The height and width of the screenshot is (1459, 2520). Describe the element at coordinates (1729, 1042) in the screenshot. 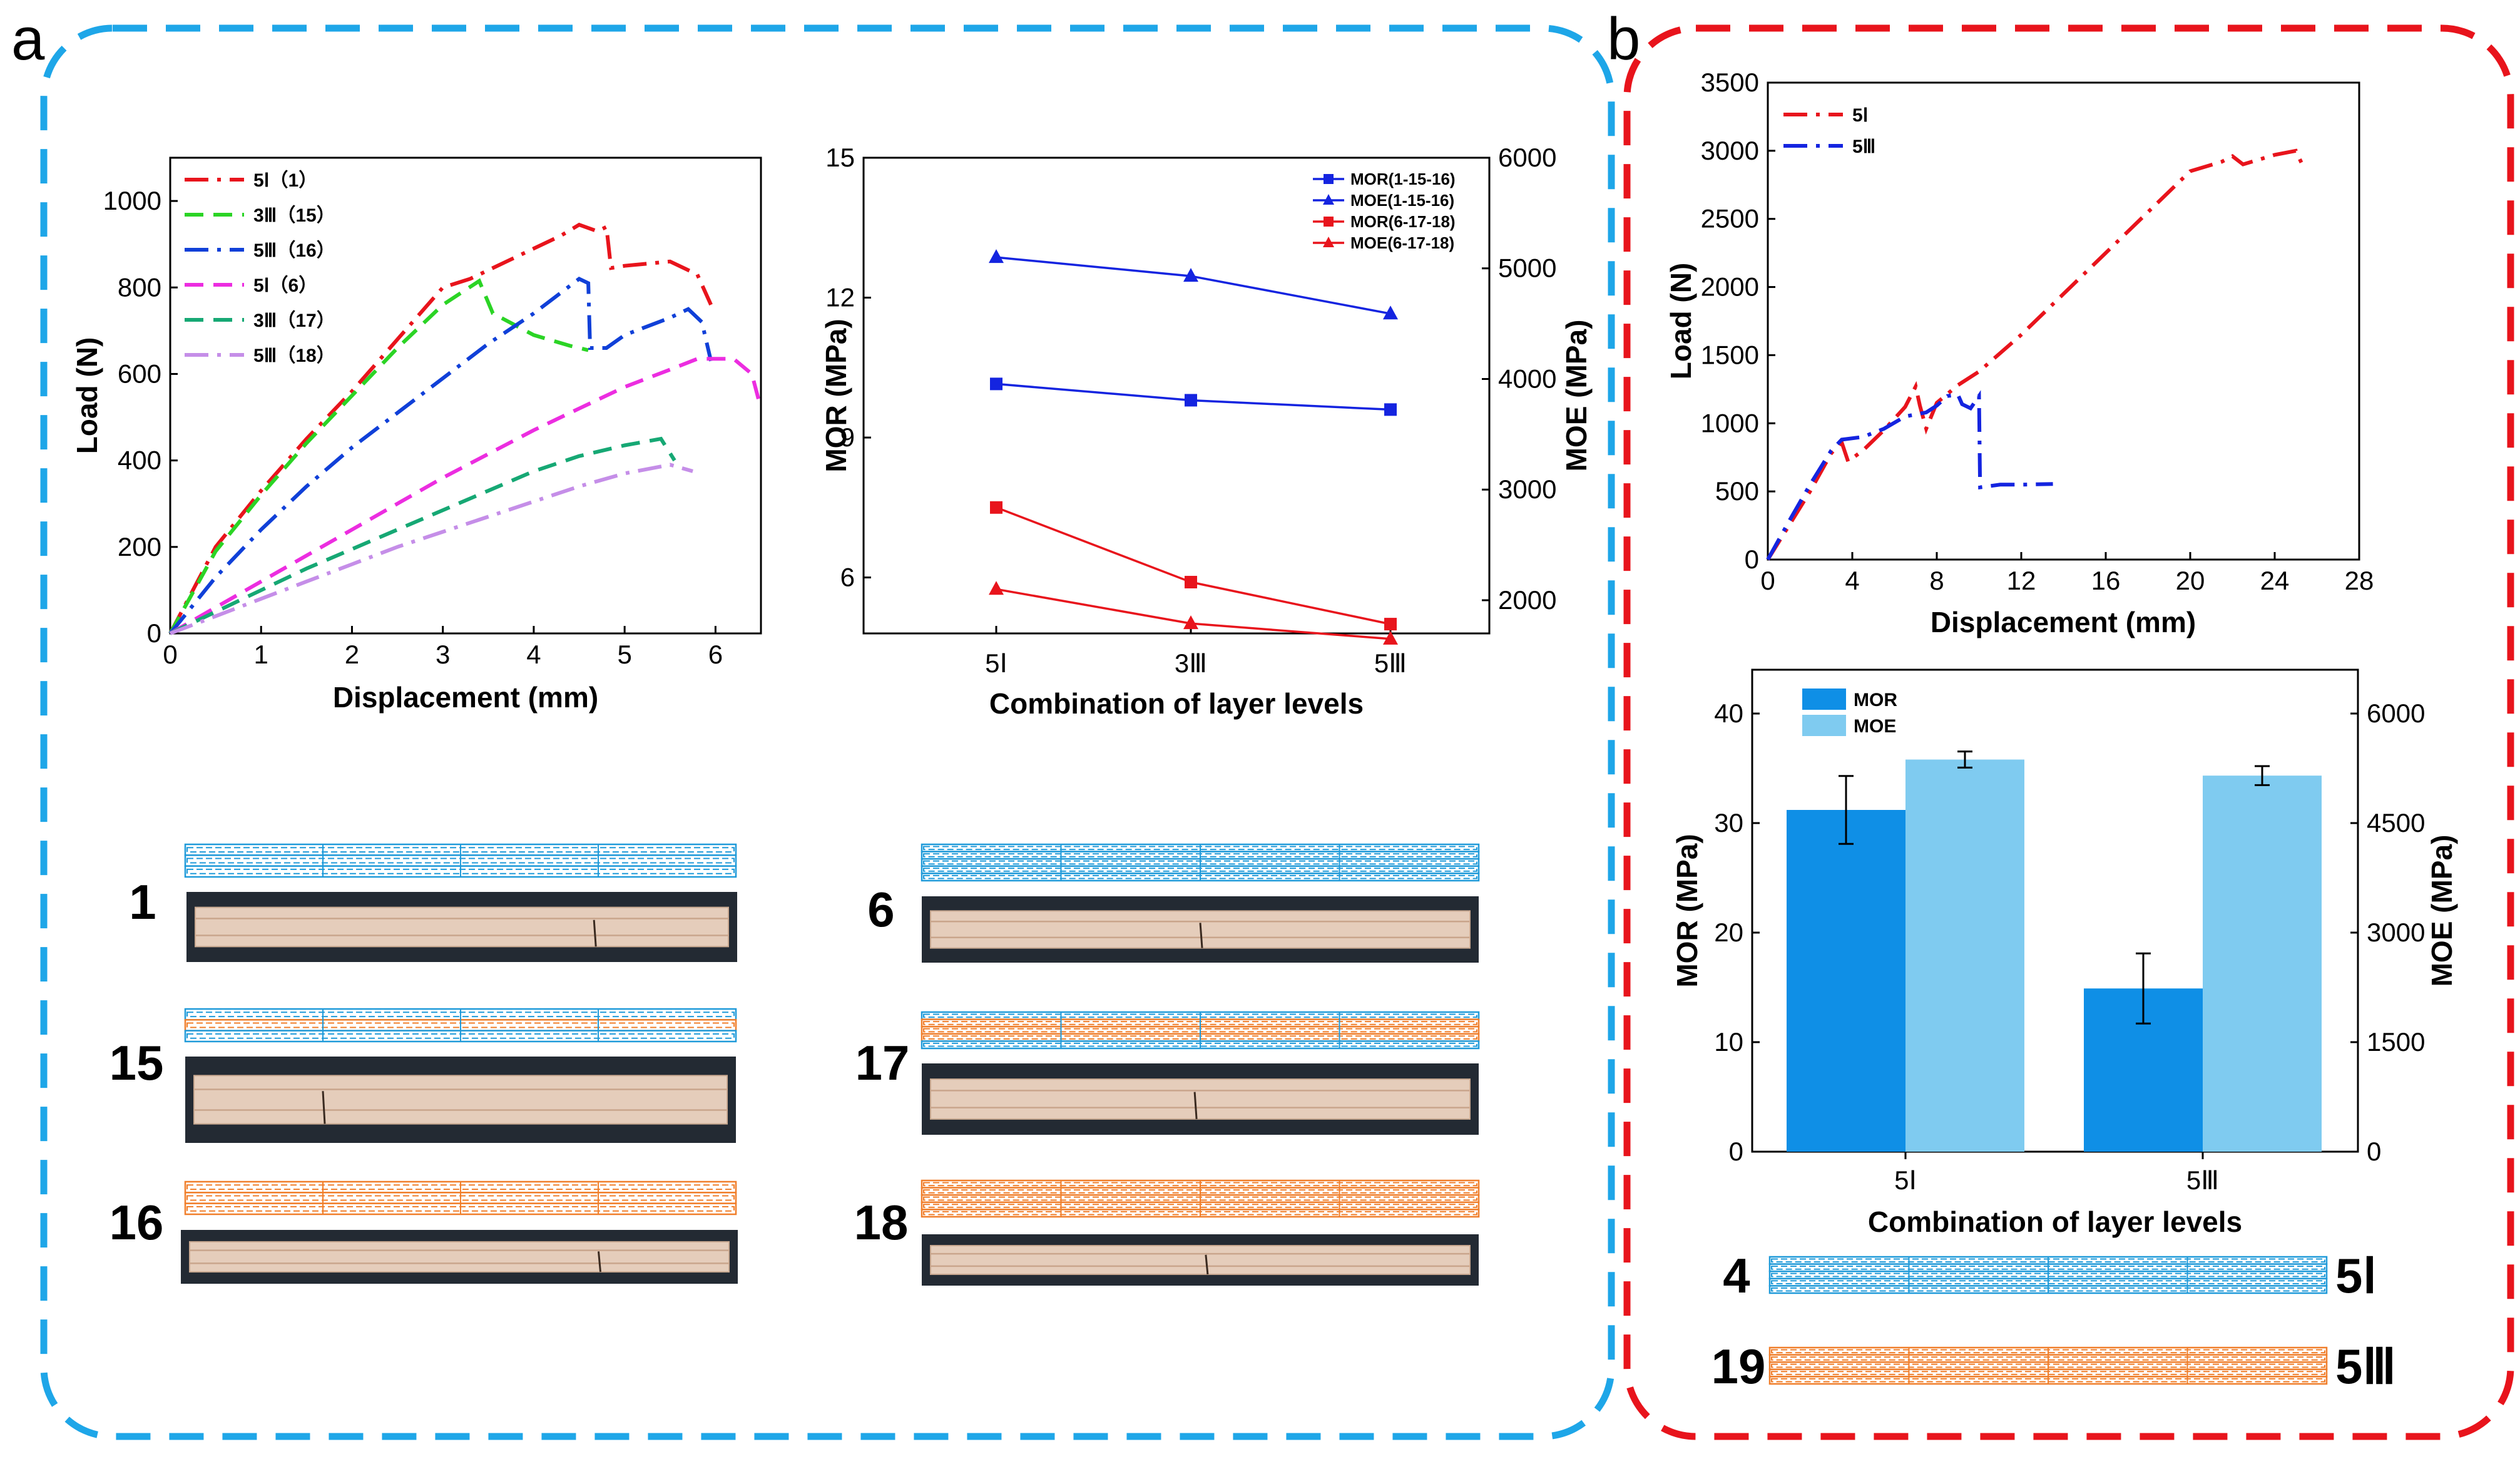

I see `y-tick-label: 10` at that location.